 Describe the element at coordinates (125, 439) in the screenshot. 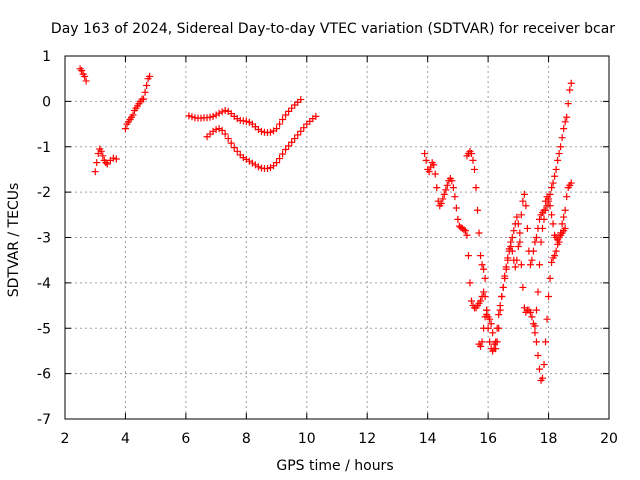

I see `x-tick-label: 4` at that location.